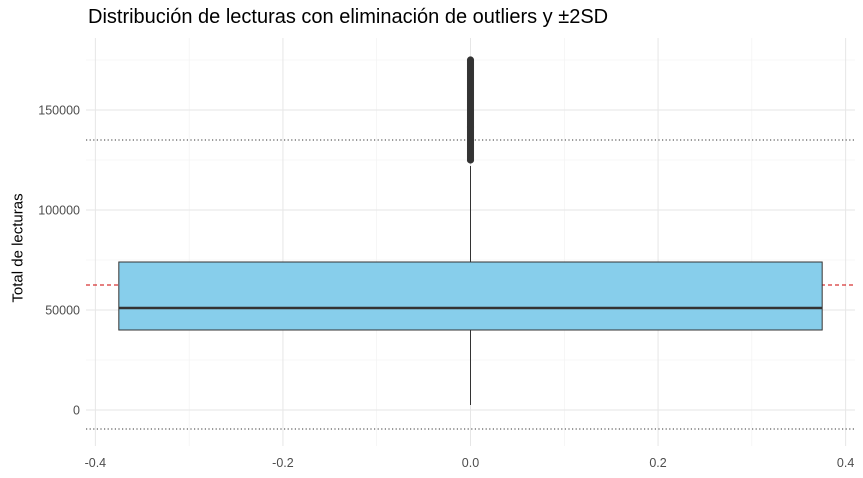 The height and width of the screenshot is (478, 863). I want to click on x-tick-label: 0.4, so click(845, 463).